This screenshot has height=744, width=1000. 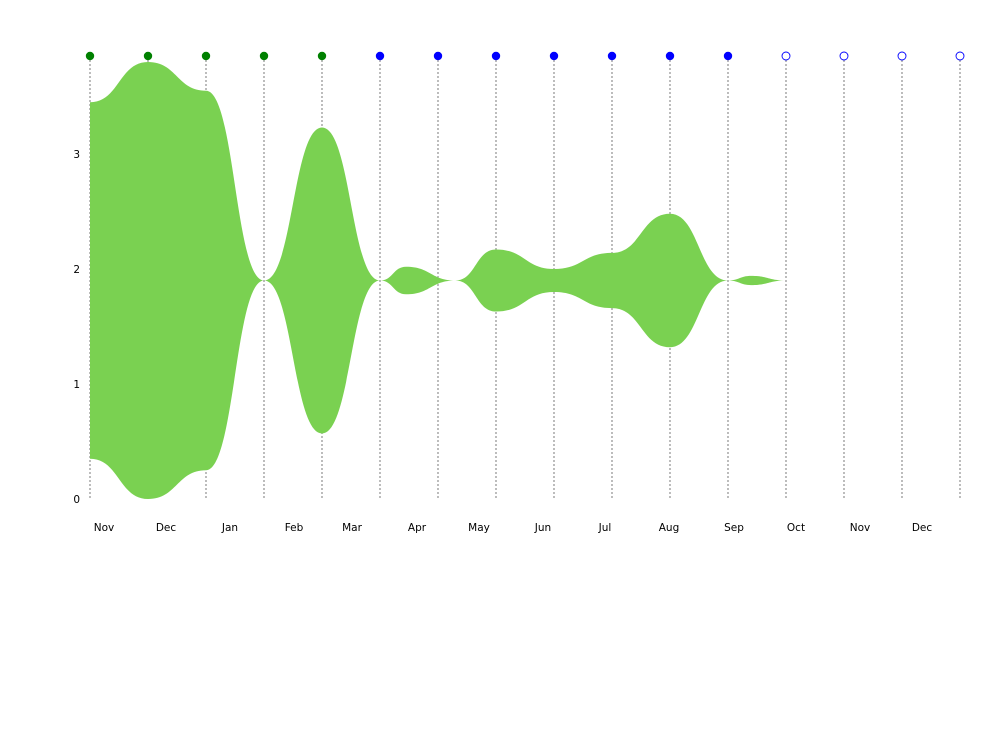 I want to click on x-tick-label-2: Jan, so click(x=229, y=528).